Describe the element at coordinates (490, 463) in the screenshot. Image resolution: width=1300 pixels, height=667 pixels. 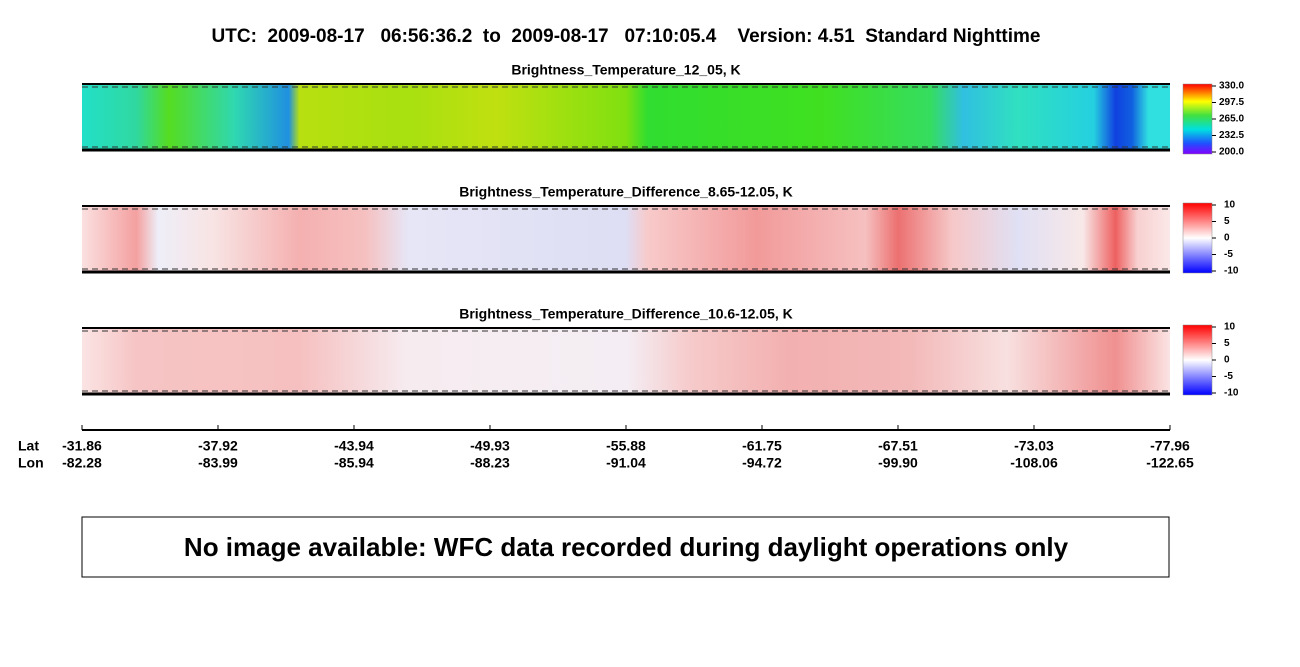
I see `lon-tick-label: -88.23` at that location.